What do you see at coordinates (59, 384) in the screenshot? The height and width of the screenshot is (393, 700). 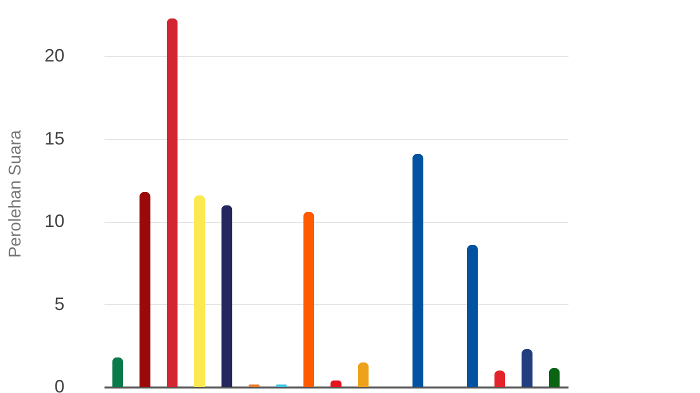 I see `y-tick-label: 0` at bounding box center [59, 384].